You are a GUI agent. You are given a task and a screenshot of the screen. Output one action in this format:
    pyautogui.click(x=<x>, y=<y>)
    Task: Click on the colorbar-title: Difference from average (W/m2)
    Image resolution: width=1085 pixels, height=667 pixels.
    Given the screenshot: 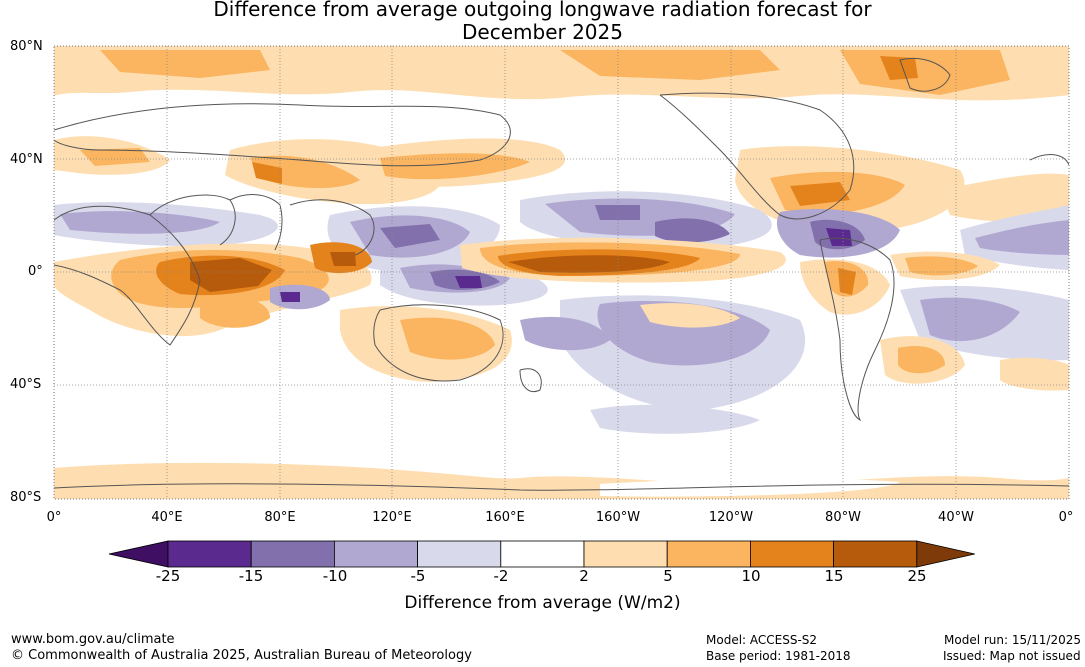 What is the action you would take?
    pyautogui.click(x=542, y=603)
    